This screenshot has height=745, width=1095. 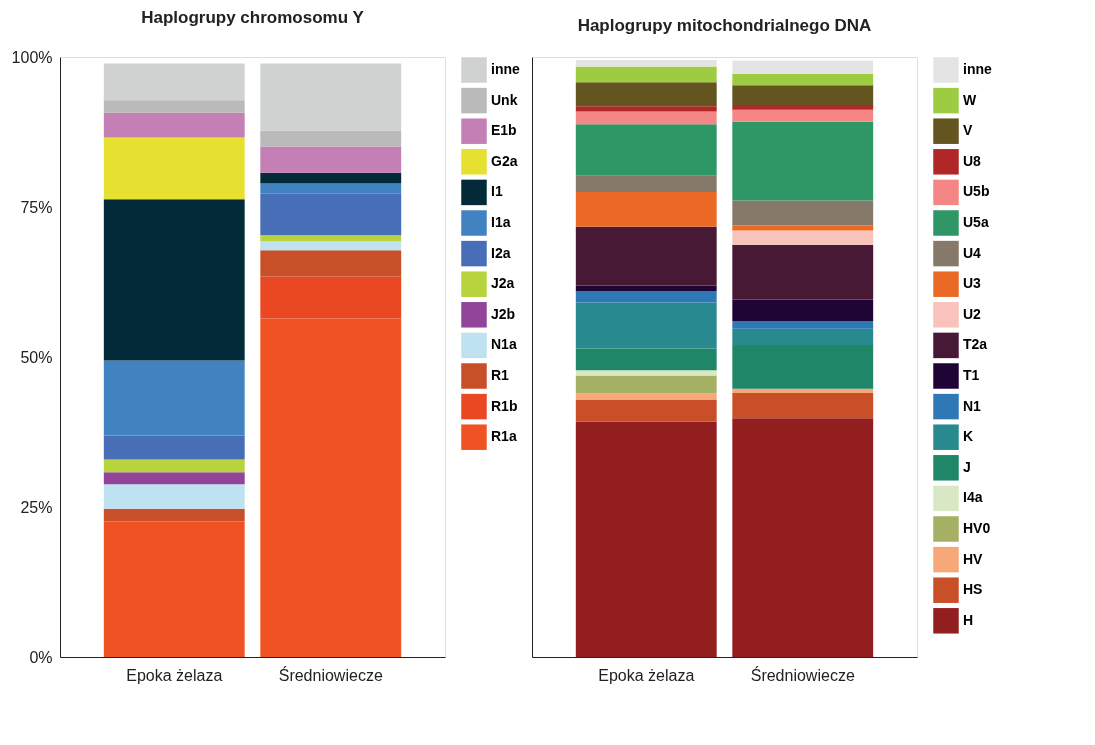 I want to click on legend-label: U2, so click(x=972, y=313).